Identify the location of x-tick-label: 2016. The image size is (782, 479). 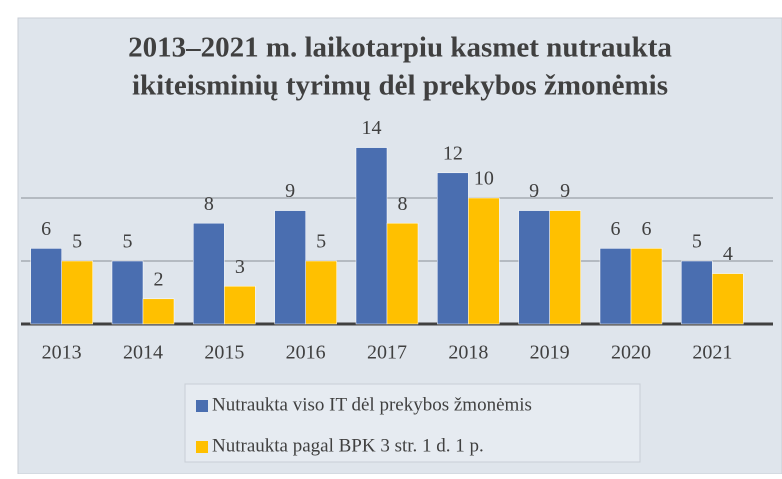
(306, 353).